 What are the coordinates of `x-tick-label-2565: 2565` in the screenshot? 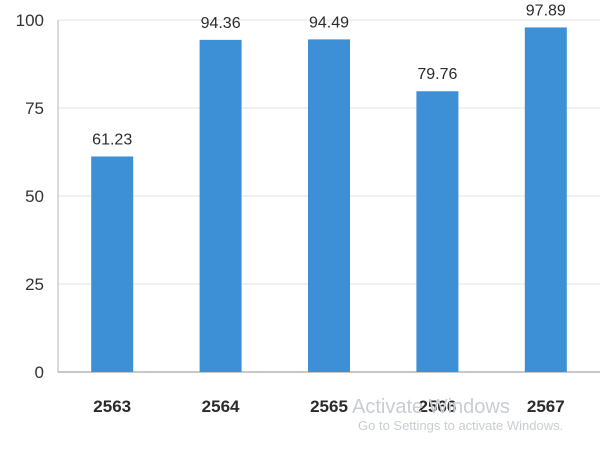 It's located at (329, 406).